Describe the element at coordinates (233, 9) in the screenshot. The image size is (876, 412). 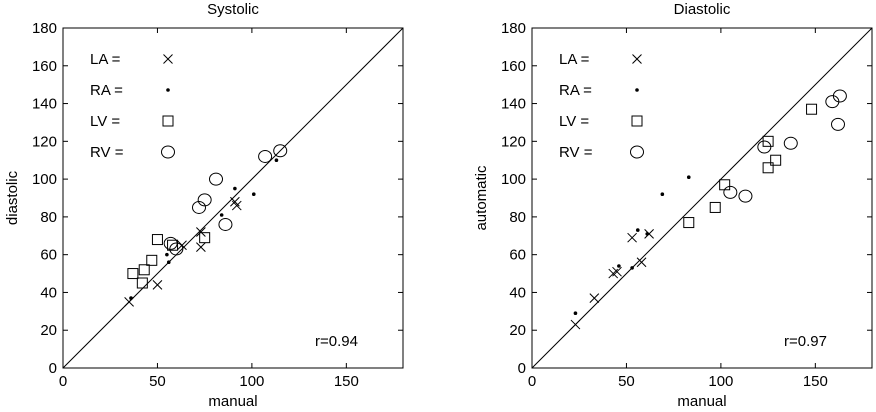
I see `chart-title: Systolic` at that location.